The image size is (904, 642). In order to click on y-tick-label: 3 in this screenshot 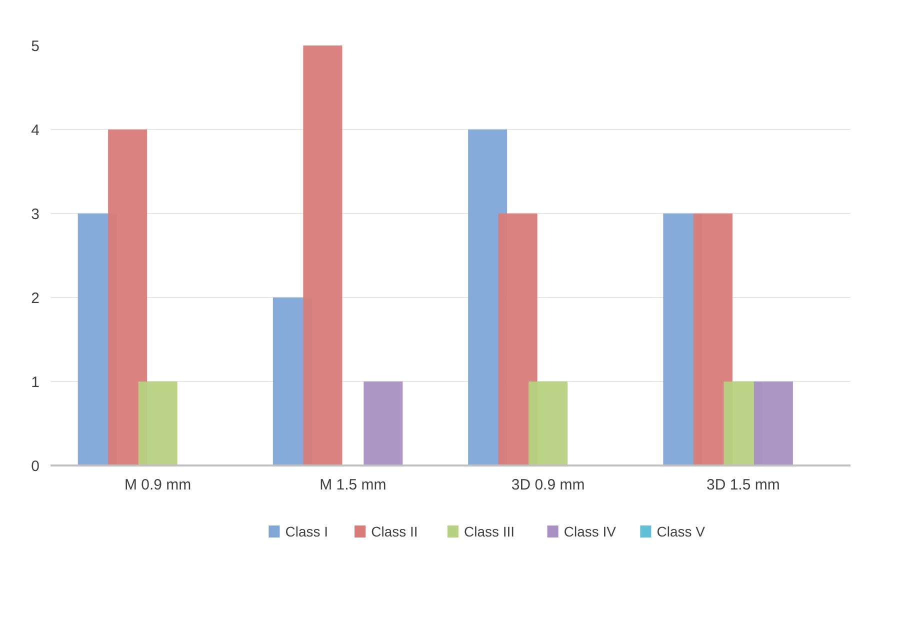, I will do `click(35, 214)`.